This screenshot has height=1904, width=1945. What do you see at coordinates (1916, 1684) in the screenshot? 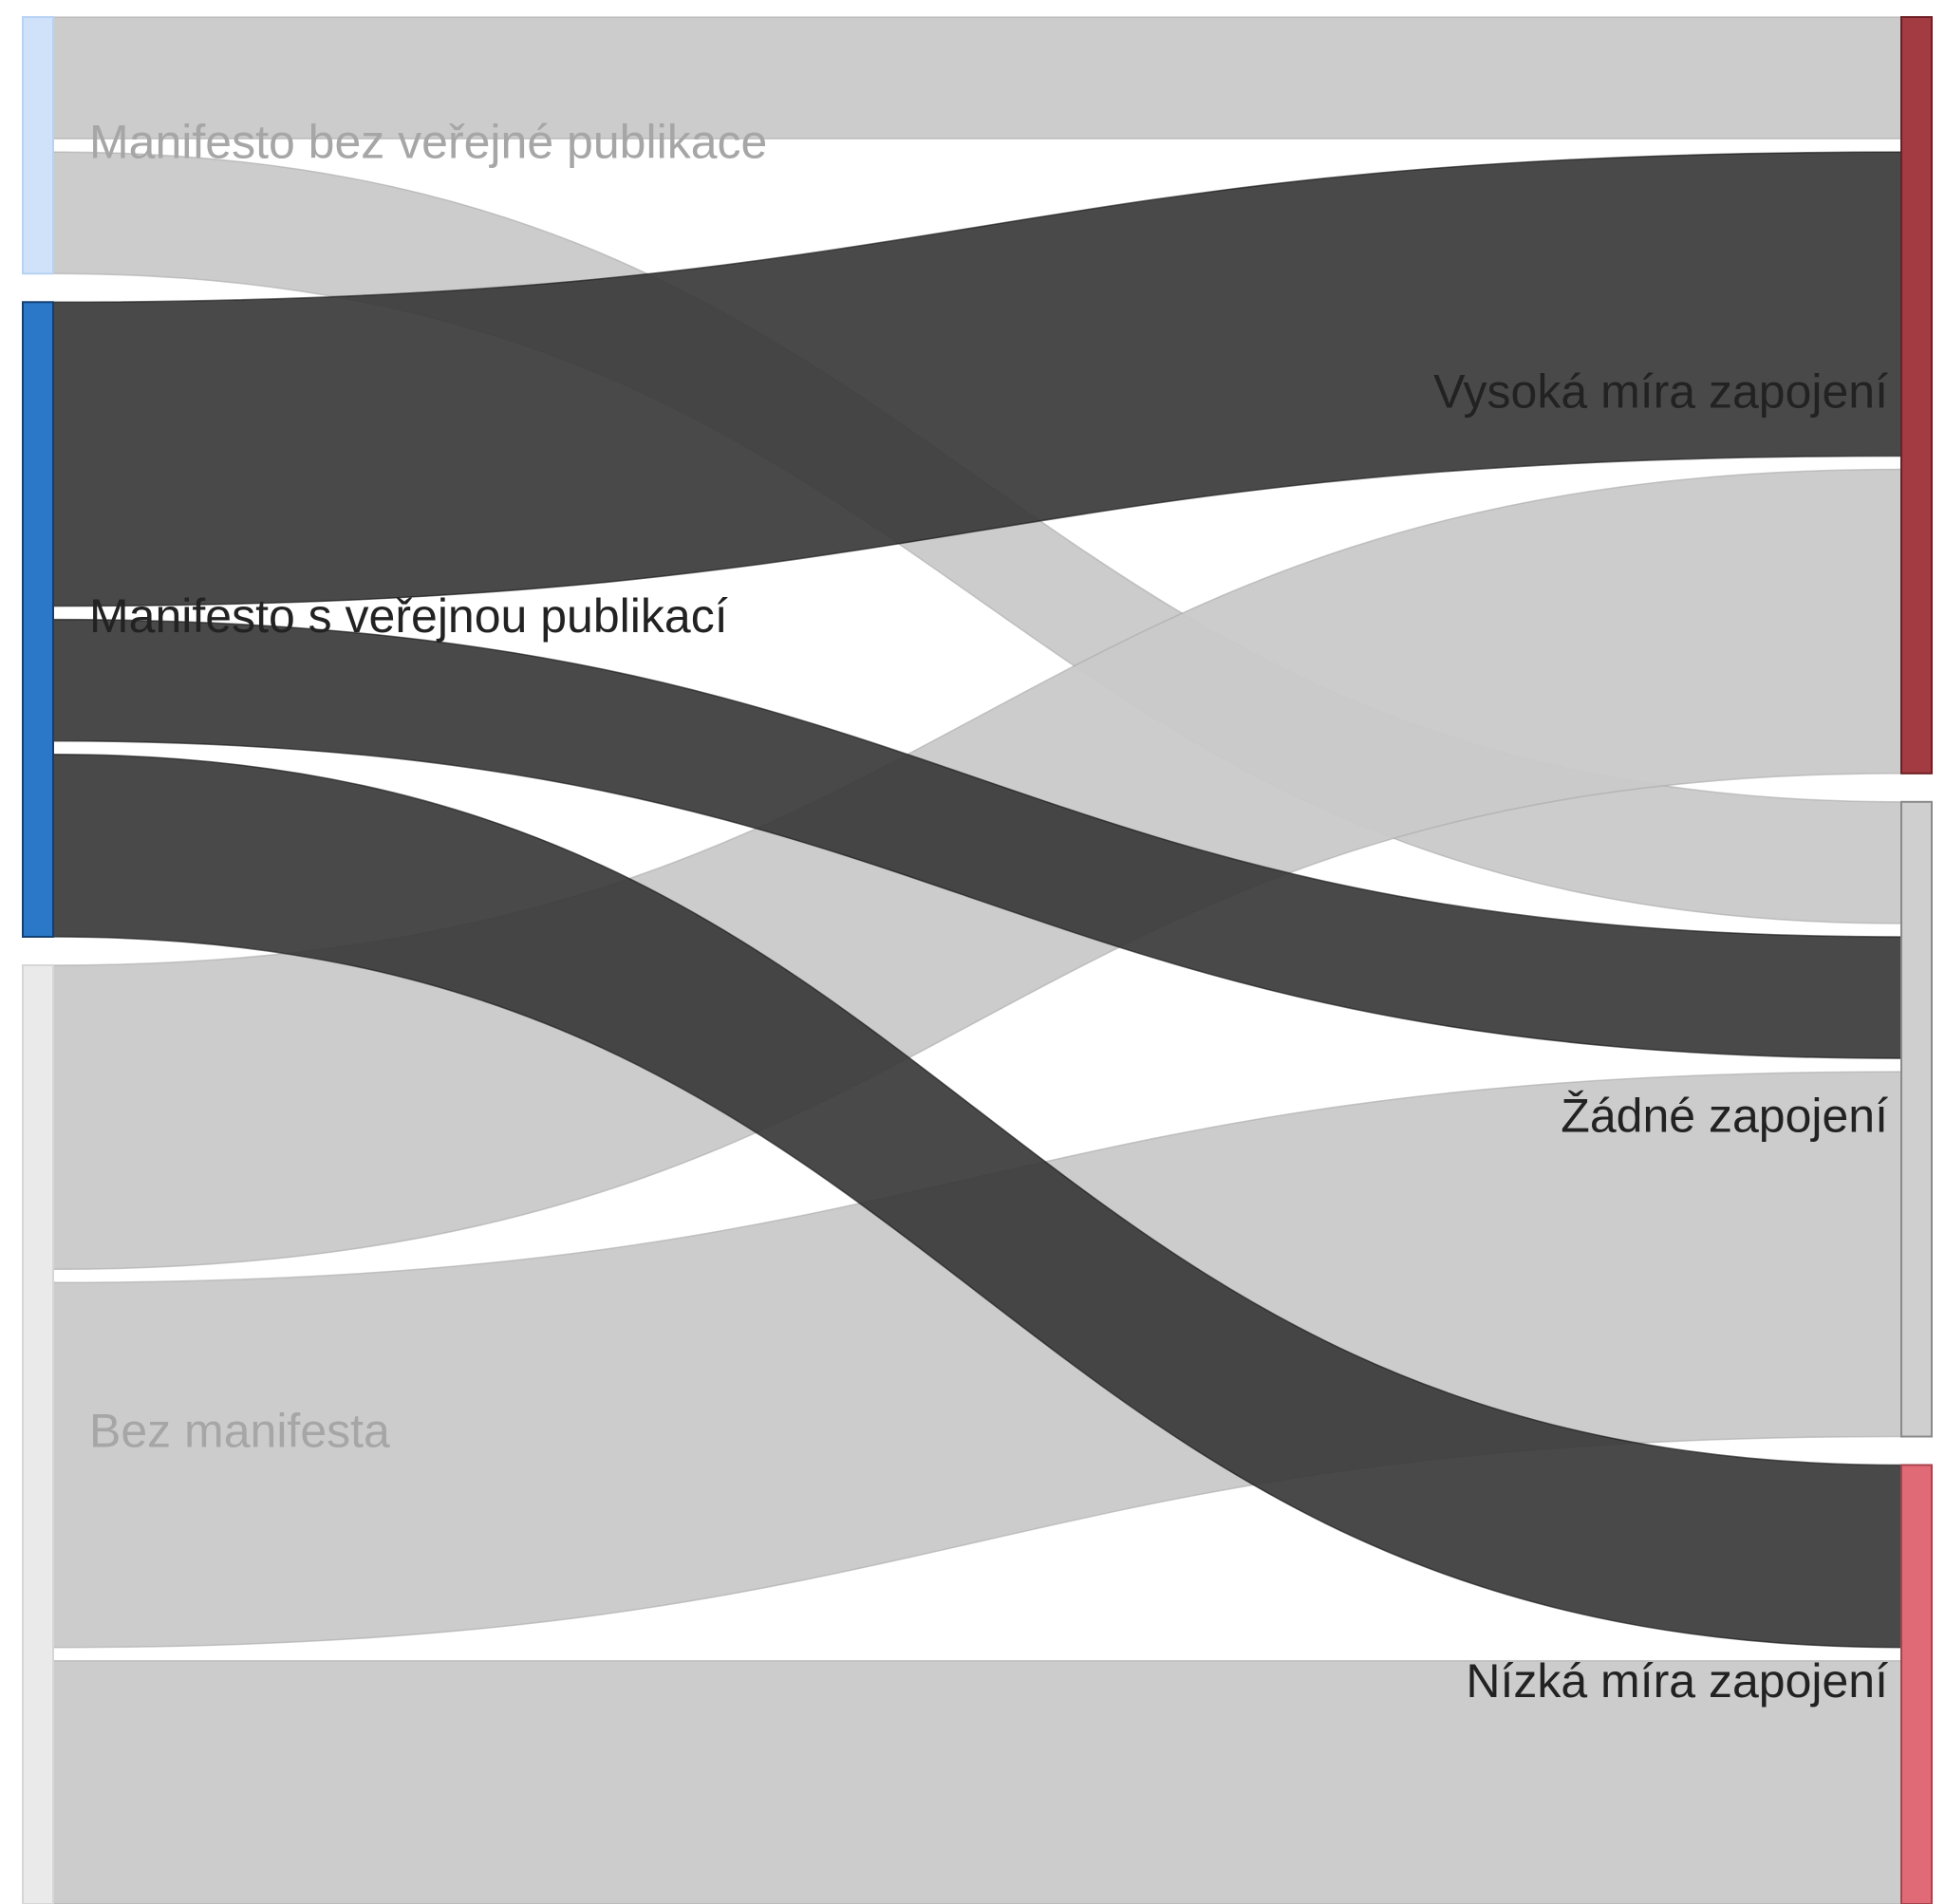
I see `node-dst_low` at bounding box center [1916, 1684].